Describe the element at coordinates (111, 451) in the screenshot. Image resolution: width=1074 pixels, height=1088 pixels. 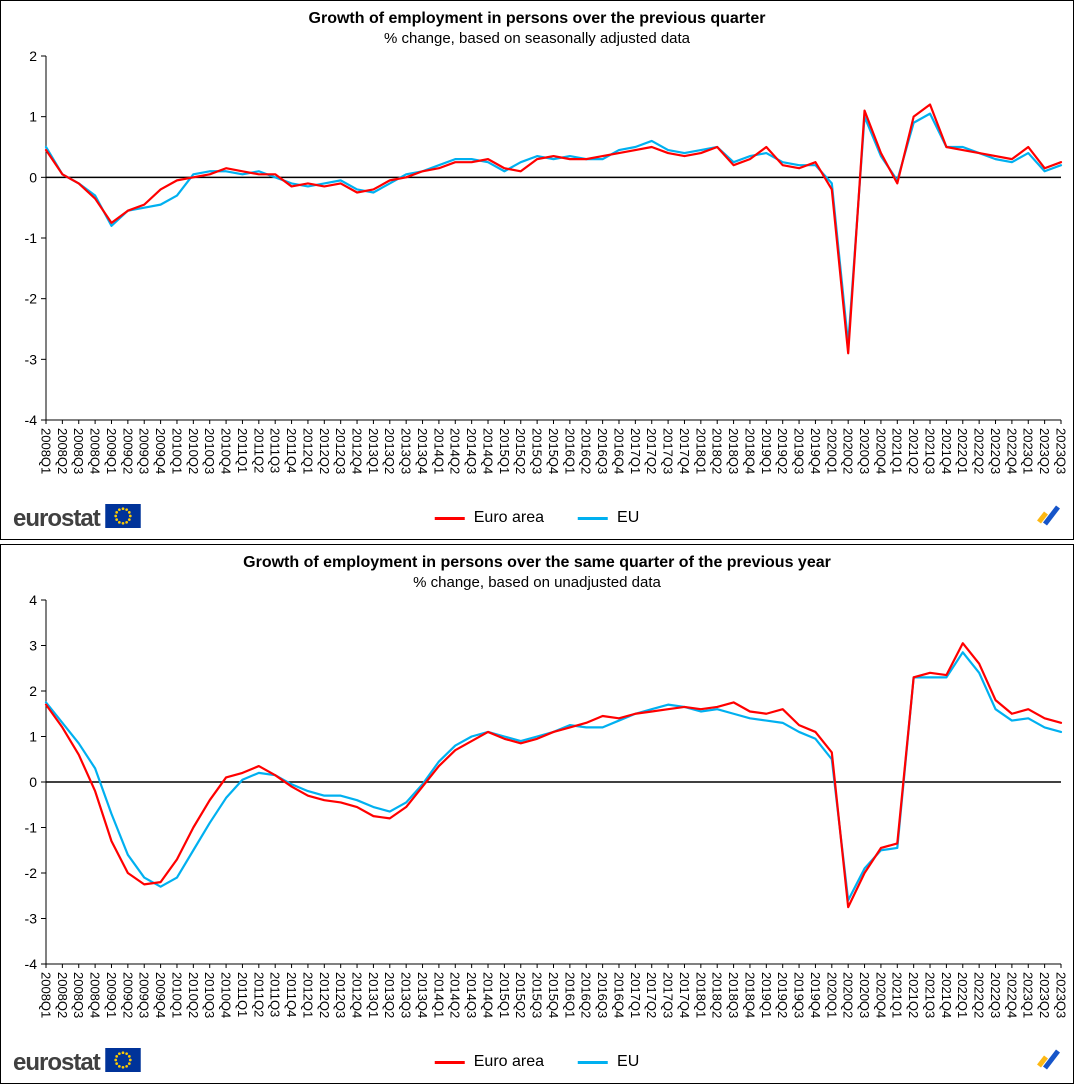
I see `svg-text: 2009Q1` at that location.